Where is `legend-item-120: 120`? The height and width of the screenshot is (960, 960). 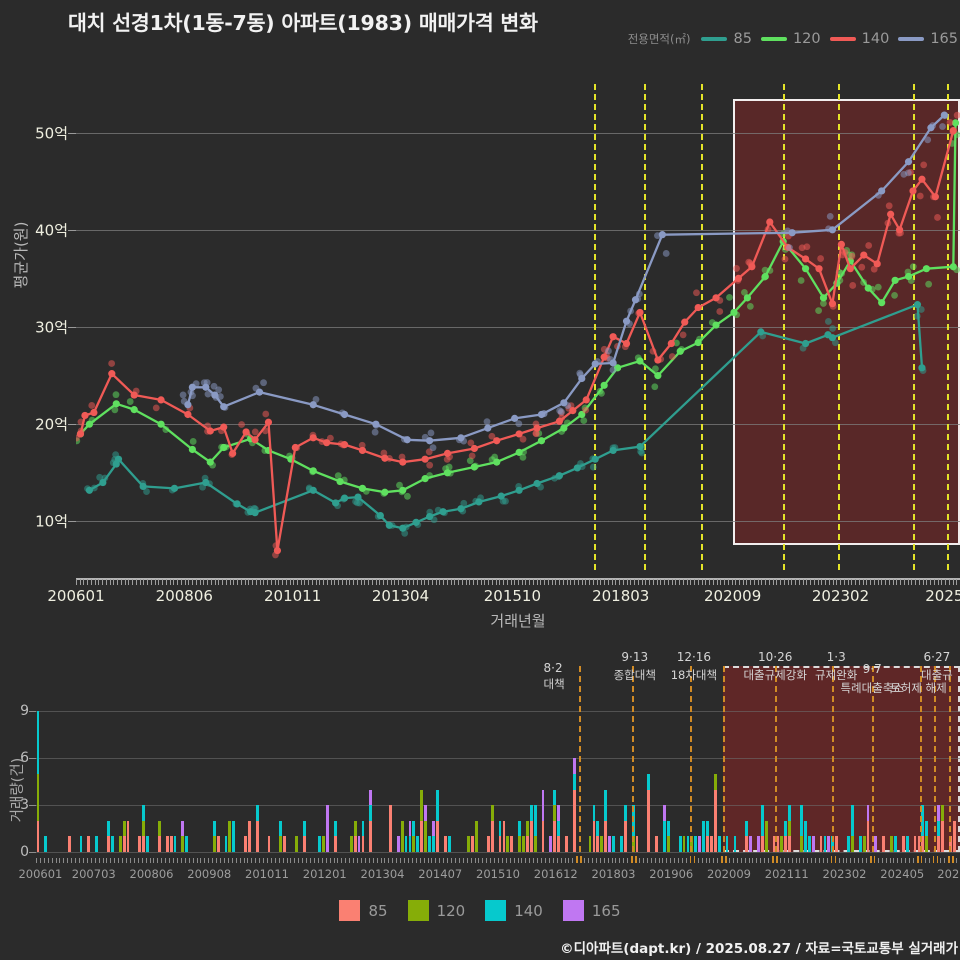 legend-item-120: 120 is located at coordinates (790, 39).